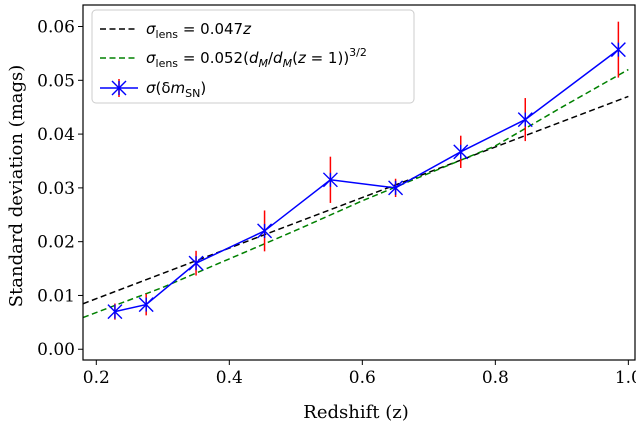 Image resolution: width=636 pixels, height=423 pixels. I want to click on x-tick-label-4: 1.0, so click(625, 378).